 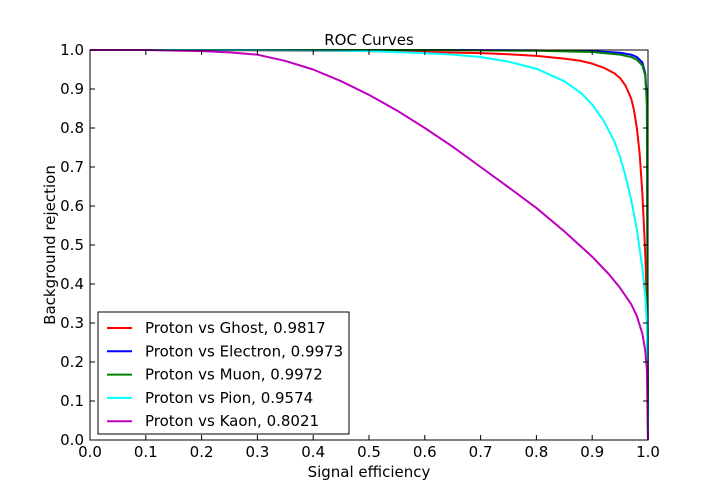 What do you see at coordinates (244, 351) in the screenshot?
I see `legend-label-1: Proton vs Electron, 0.9973` at bounding box center [244, 351].